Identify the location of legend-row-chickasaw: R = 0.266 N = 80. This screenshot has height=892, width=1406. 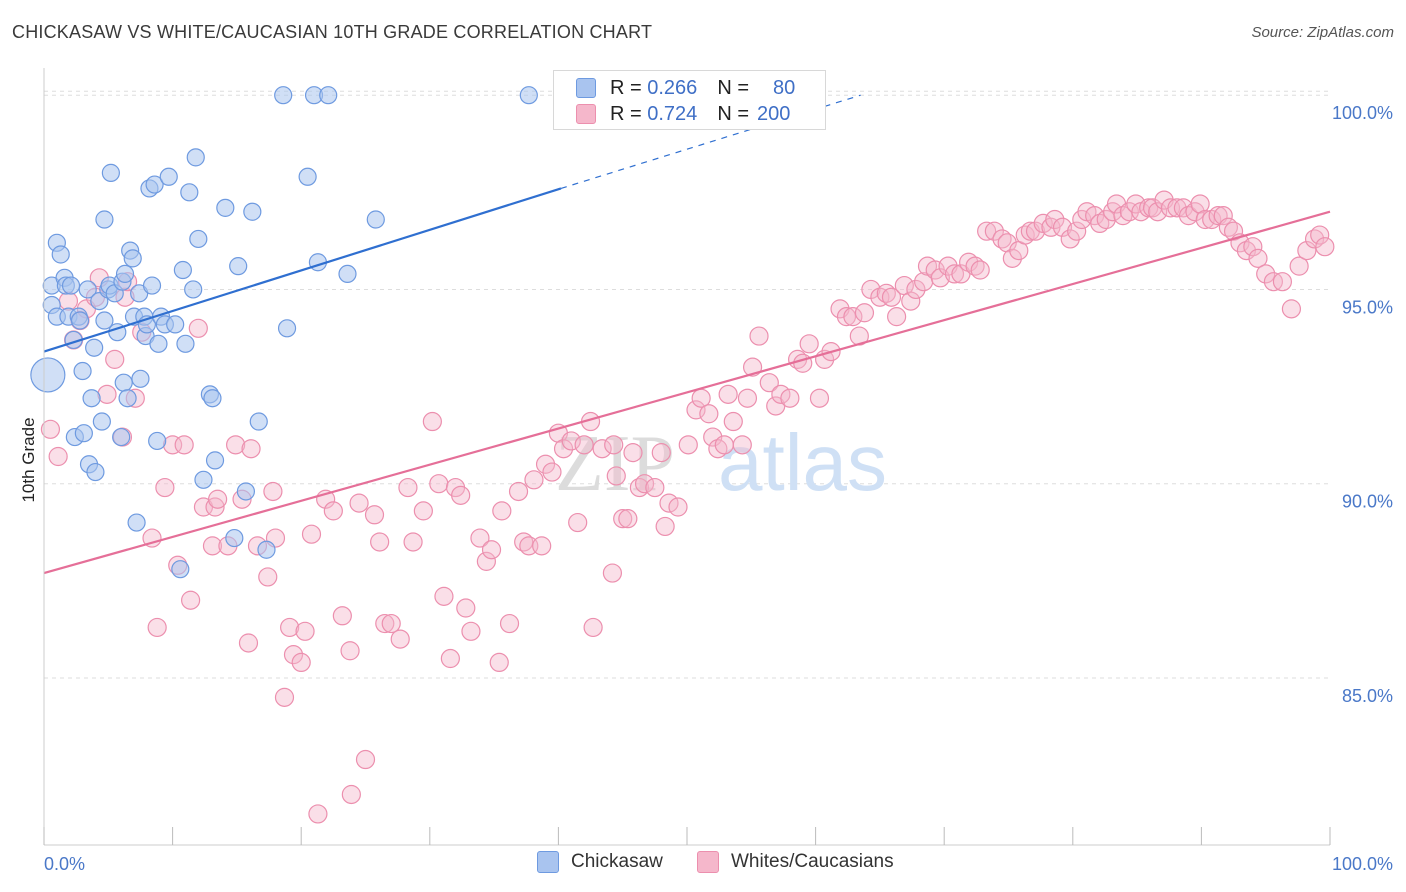
(685, 88).